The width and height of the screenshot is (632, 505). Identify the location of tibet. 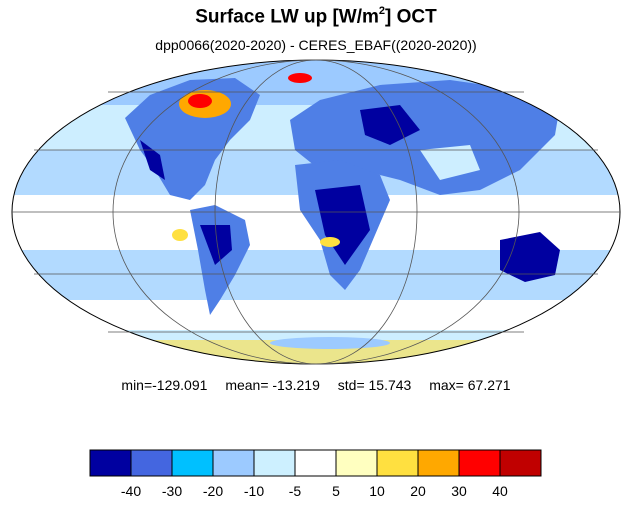
(450, 162).